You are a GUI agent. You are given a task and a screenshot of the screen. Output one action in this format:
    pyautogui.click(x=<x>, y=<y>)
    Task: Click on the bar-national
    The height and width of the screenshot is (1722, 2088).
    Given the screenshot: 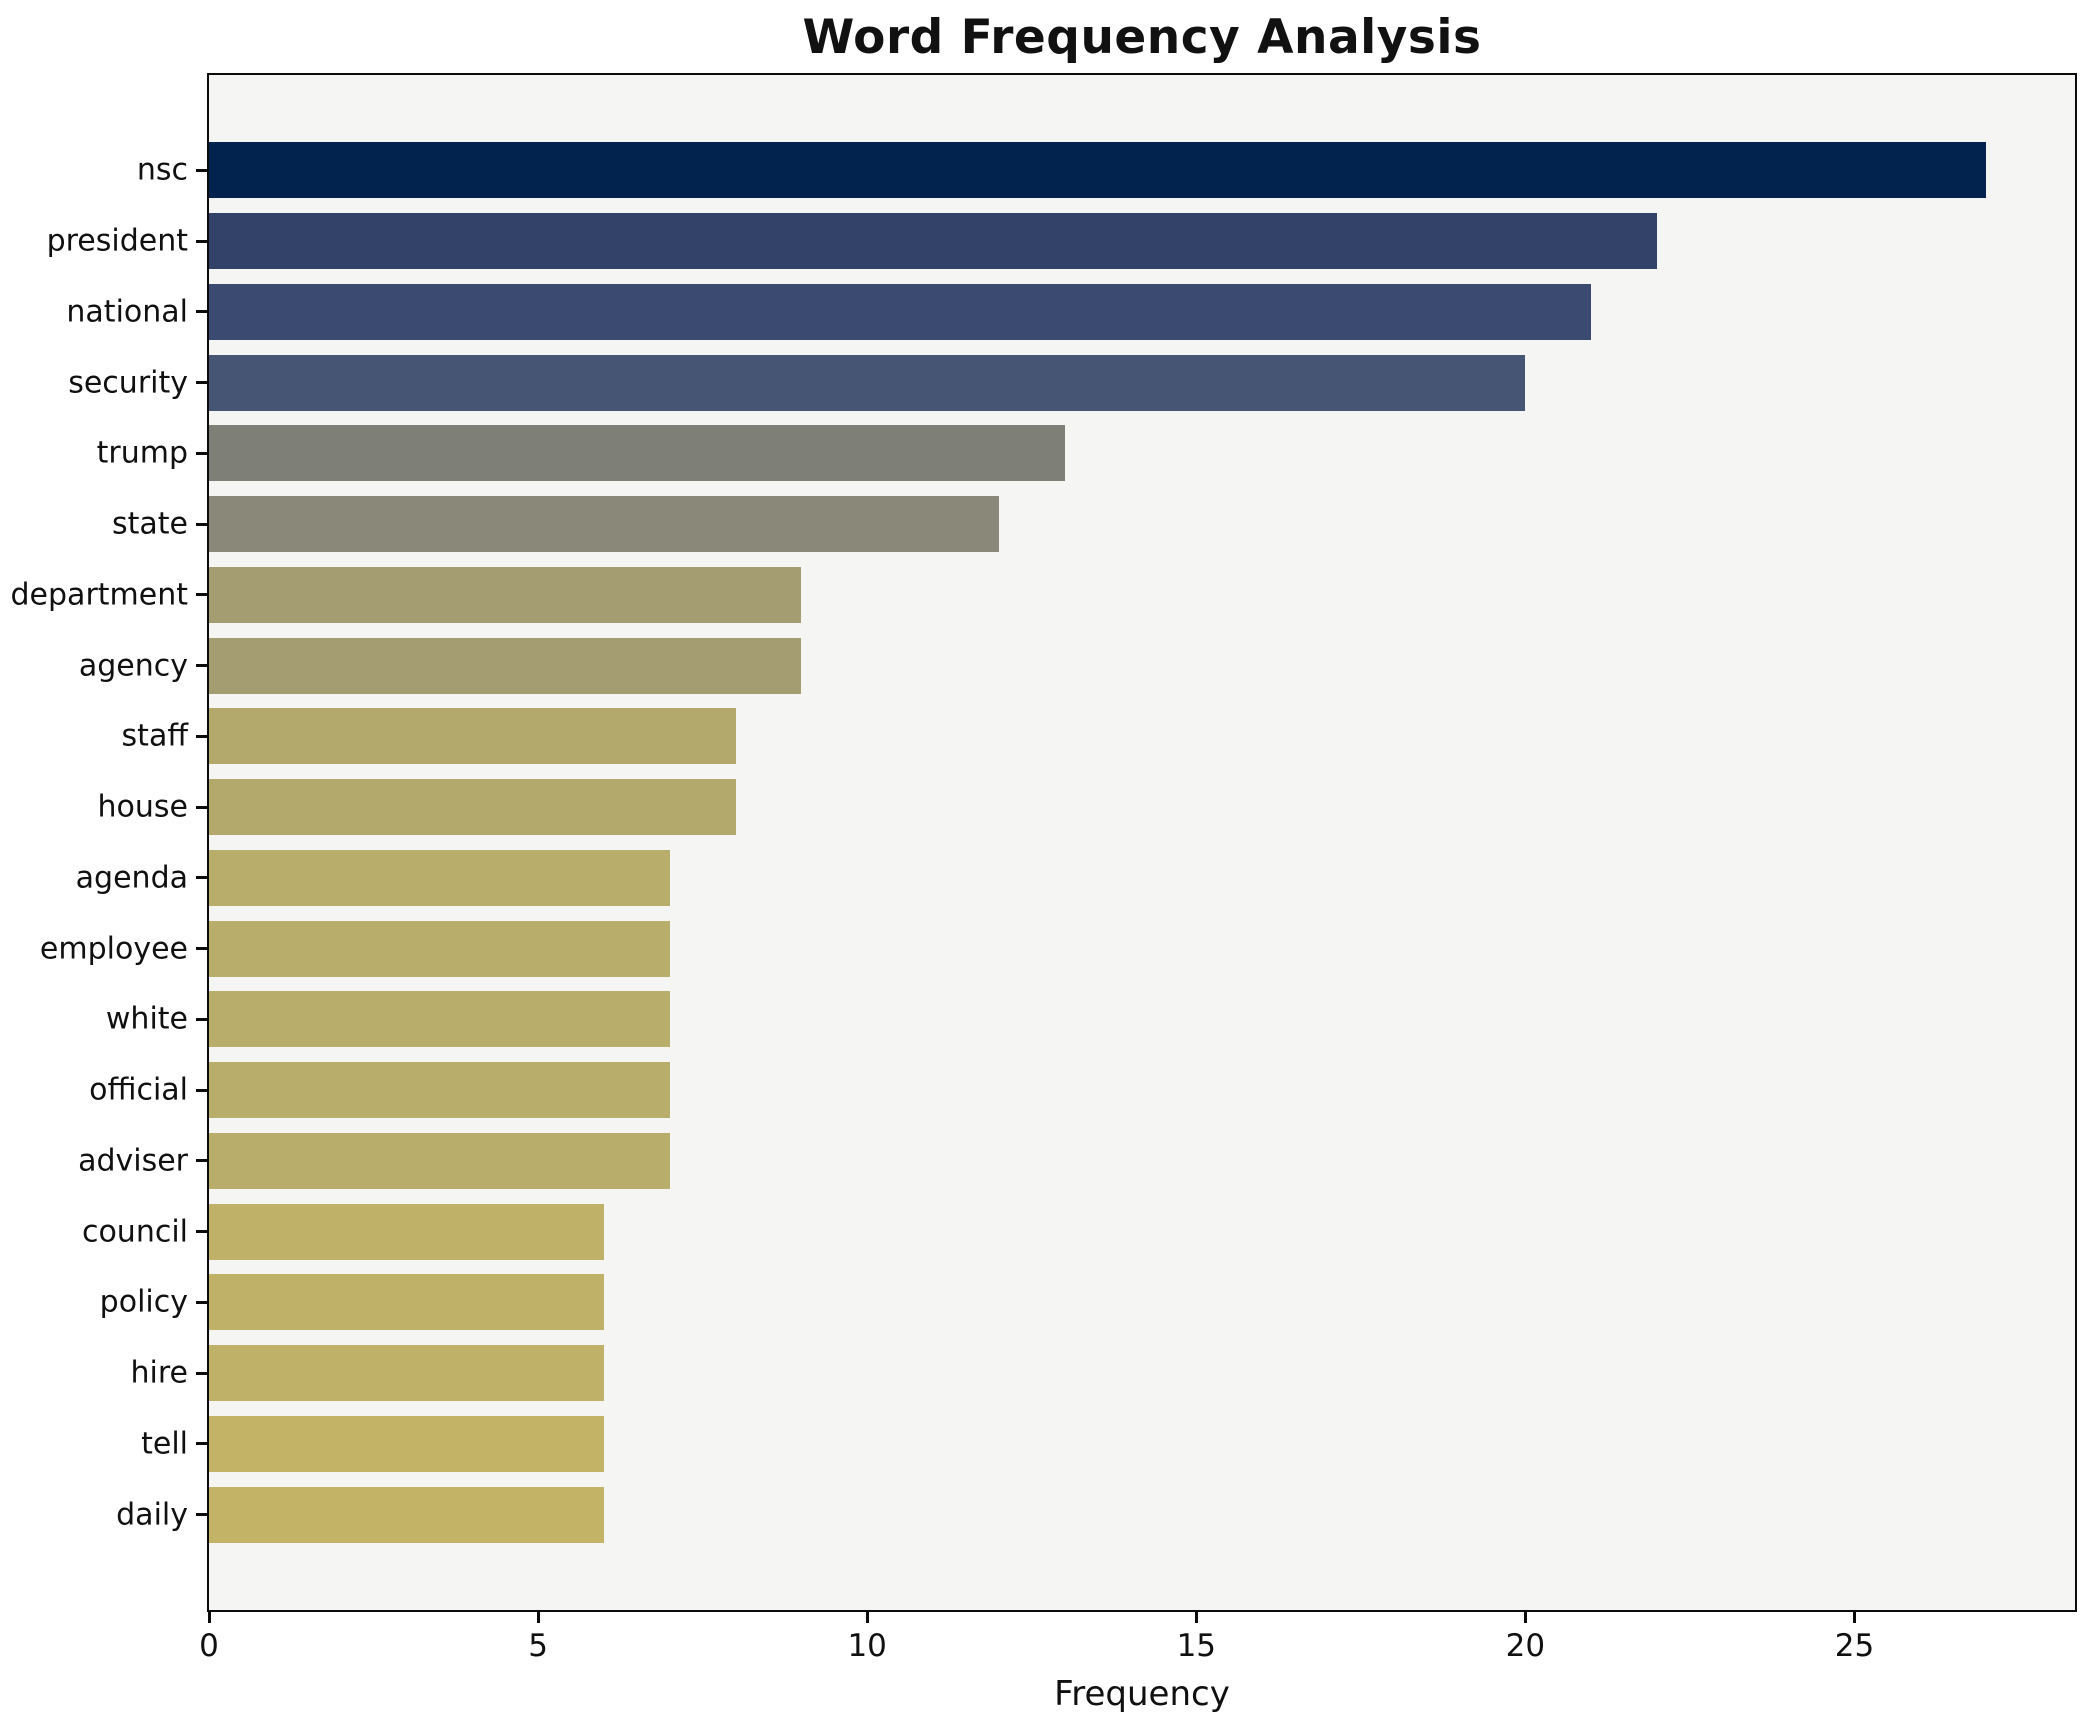 What is the action you would take?
    pyautogui.click(x=900, y=311)
    